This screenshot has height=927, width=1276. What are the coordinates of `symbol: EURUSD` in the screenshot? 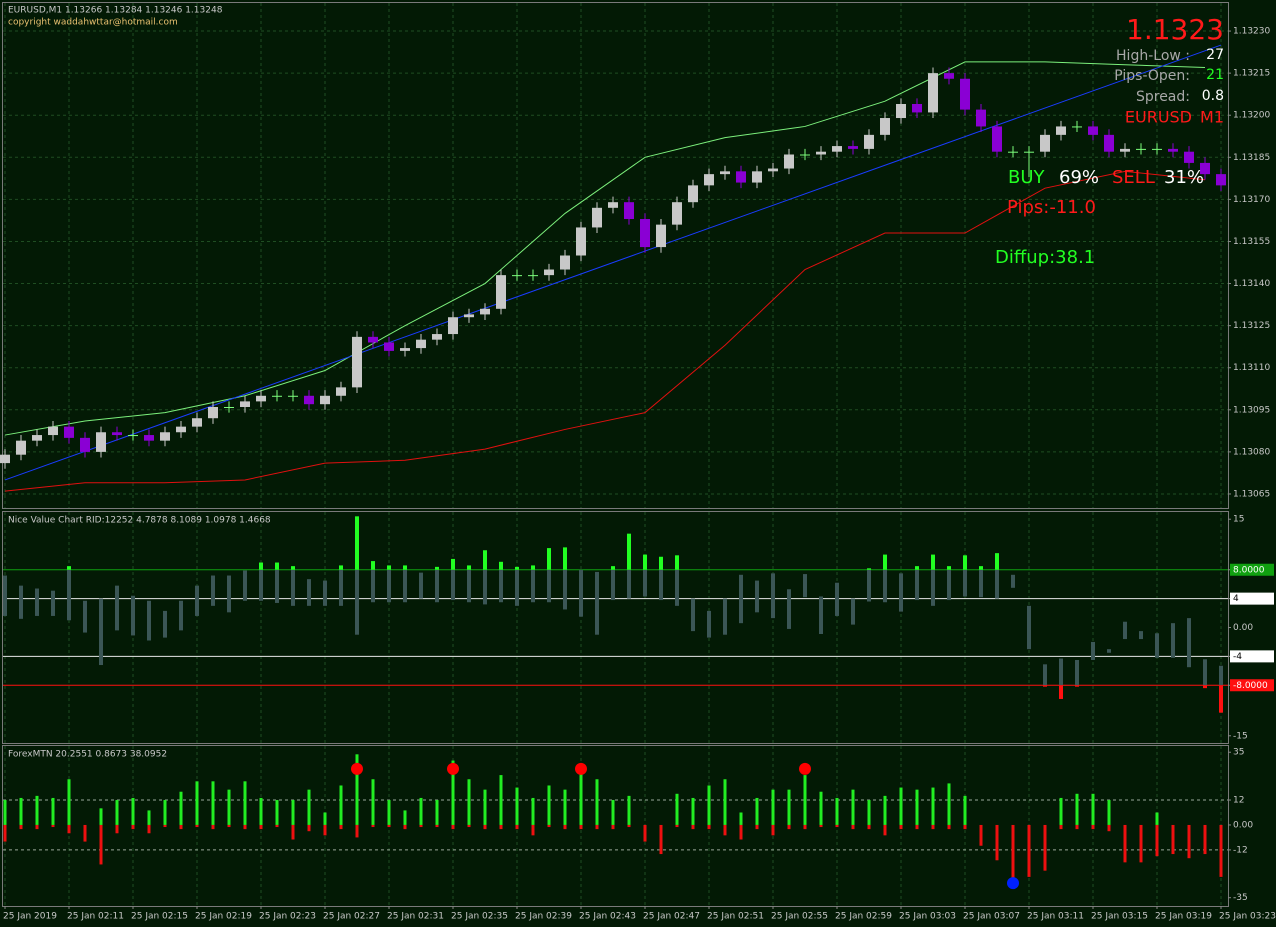 It's located at (1158, 117).